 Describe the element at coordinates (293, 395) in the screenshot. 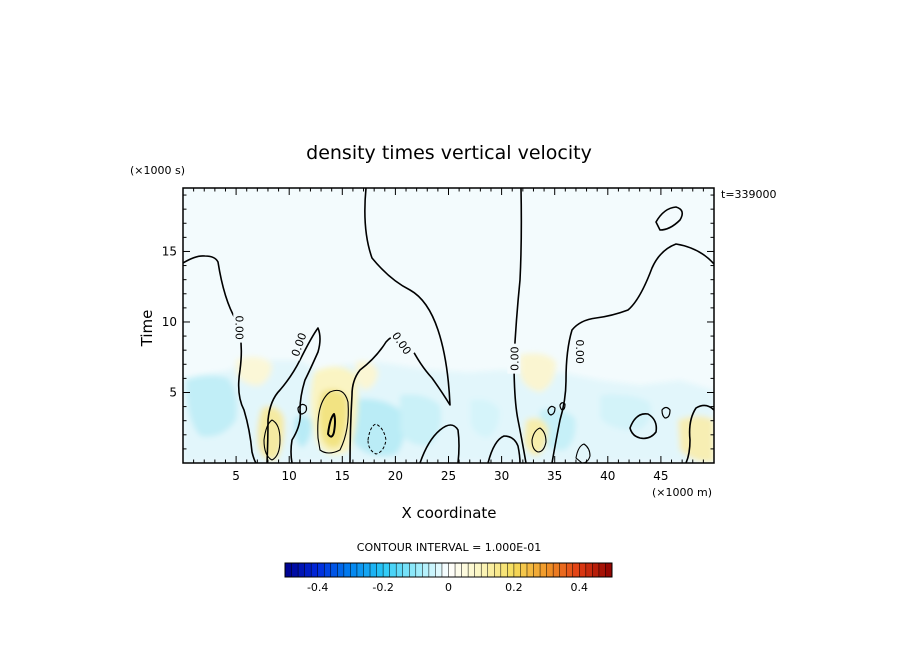

I see `zero-contour-mid-left` at that location.